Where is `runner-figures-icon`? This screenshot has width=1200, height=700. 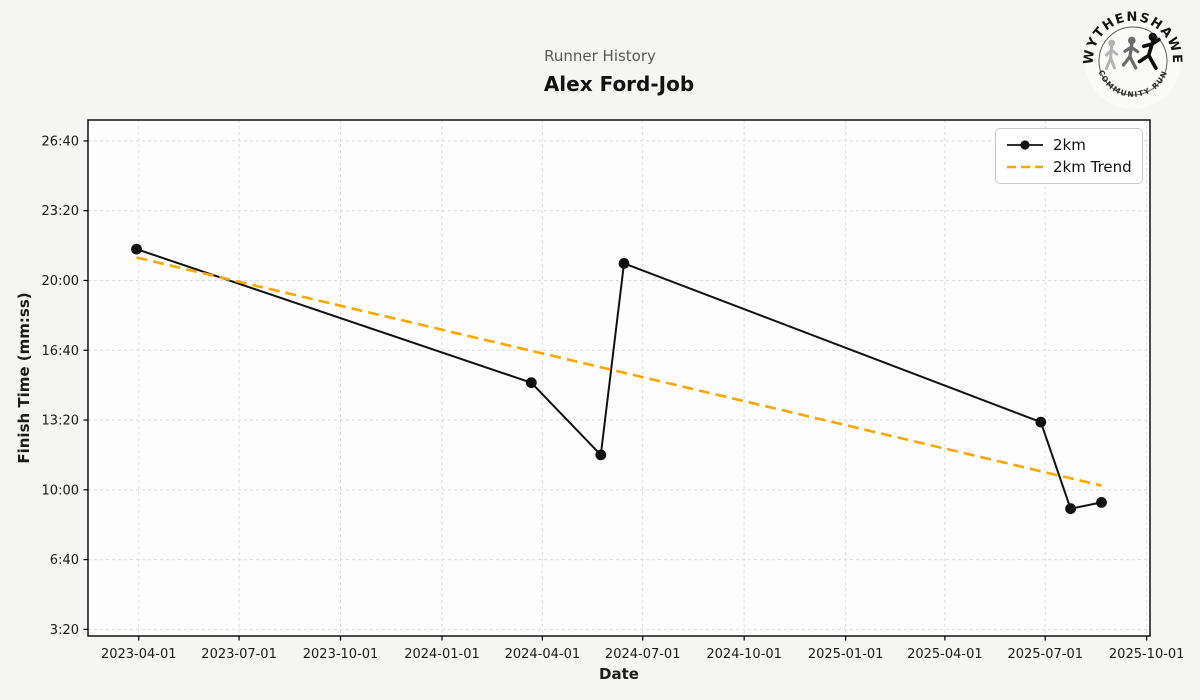 runner-figures-icon is located at coordinates (1132, 51).